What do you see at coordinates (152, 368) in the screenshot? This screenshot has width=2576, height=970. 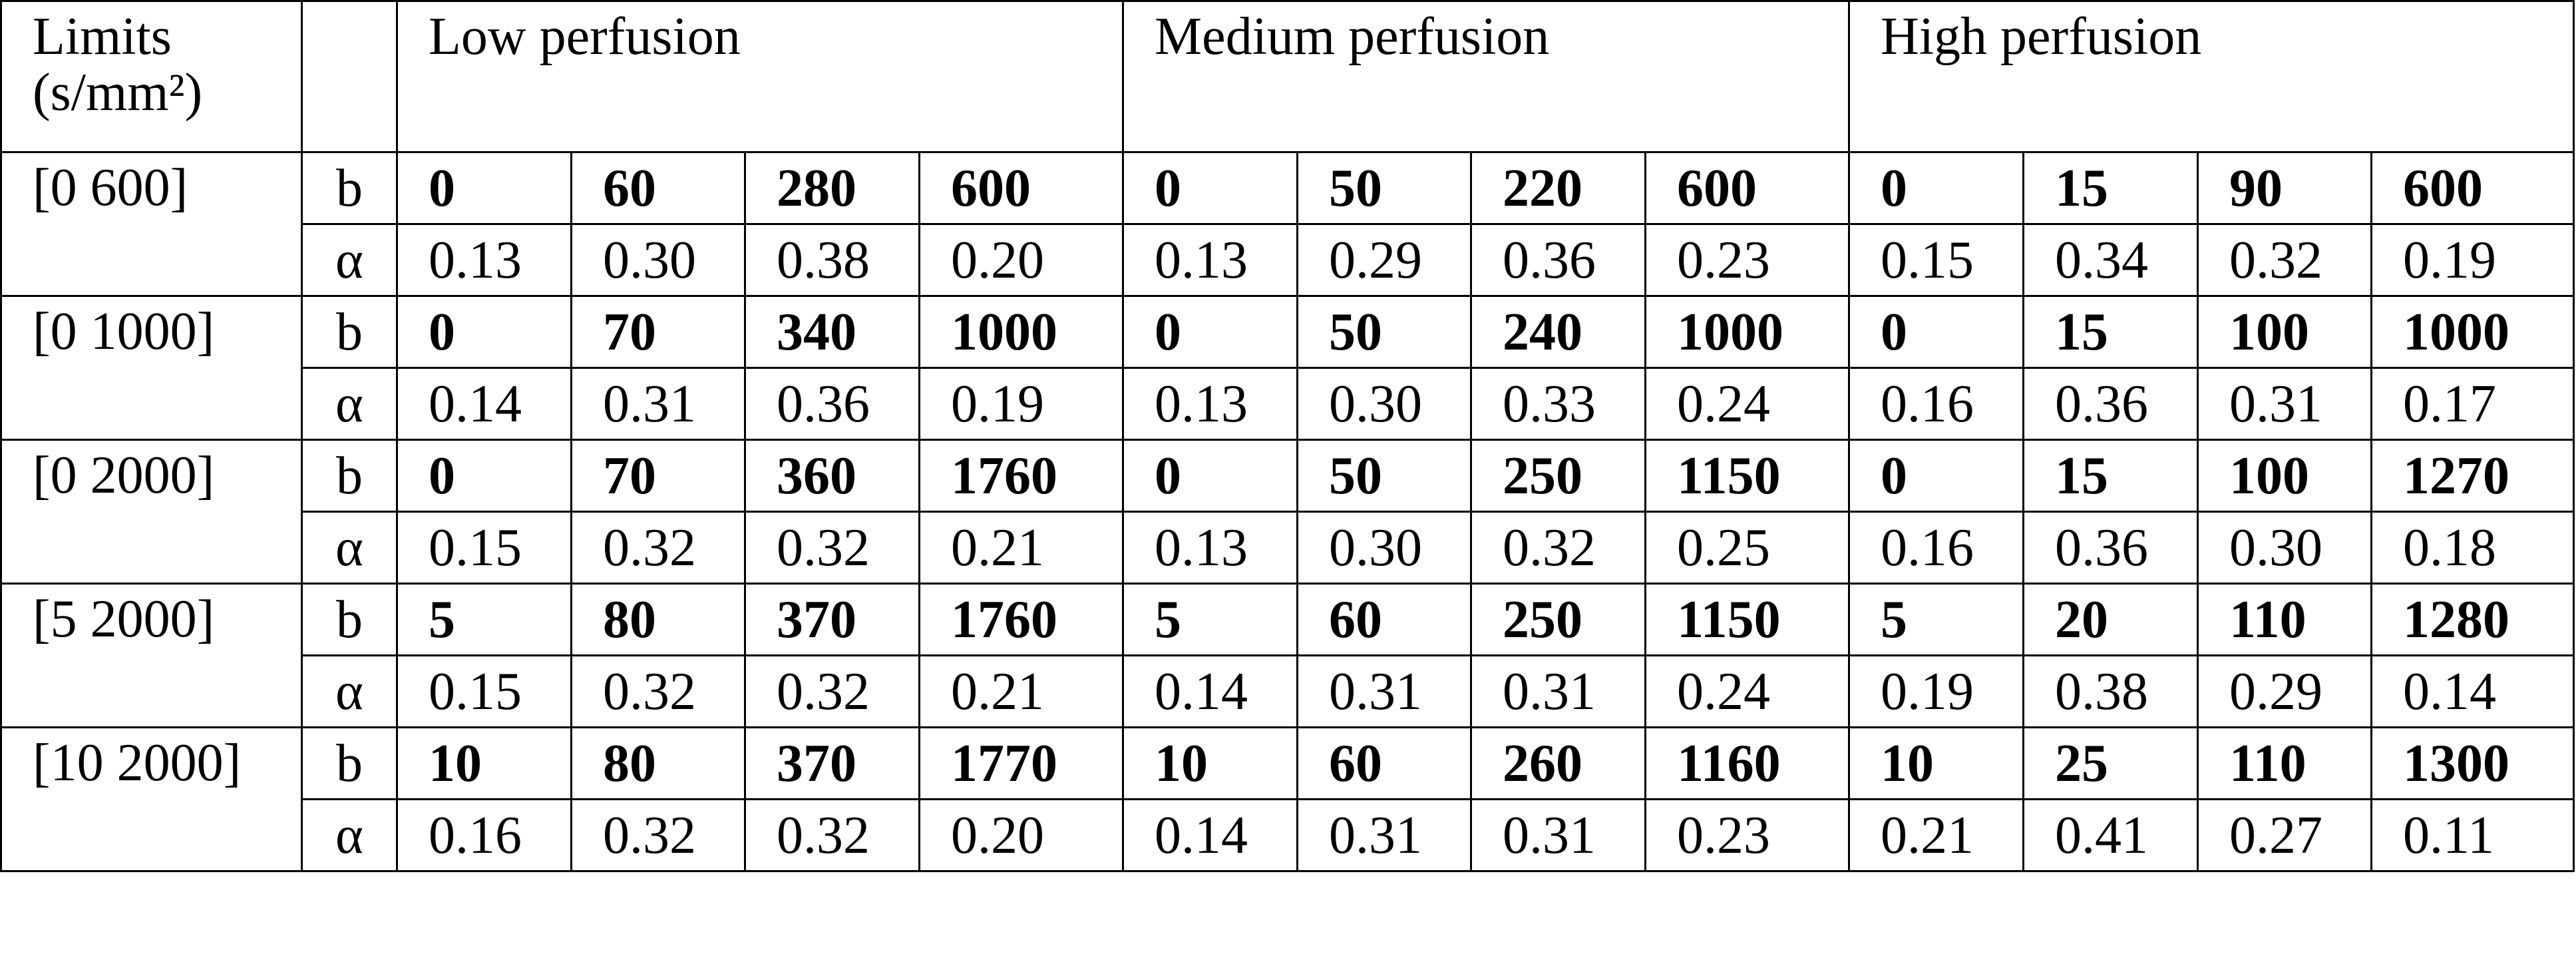 I see `limits-cell: [0 1000]` at bounding box center [152, 368].